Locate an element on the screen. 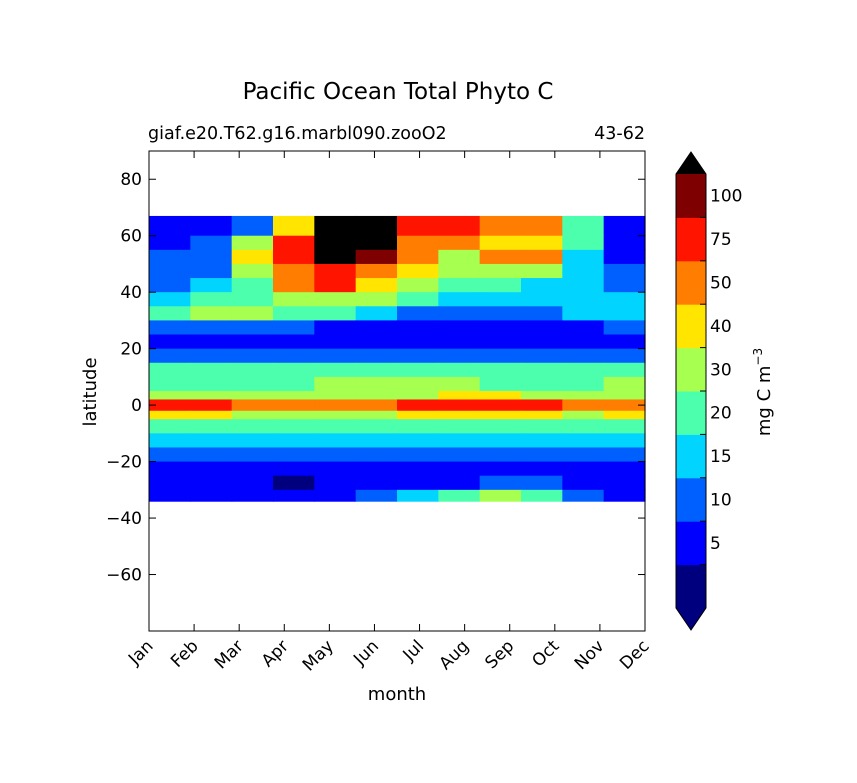 Image resolution: width=857 pixels, height=783 pixels. x-tick-label: Nov is located at coordinates (590, 655).